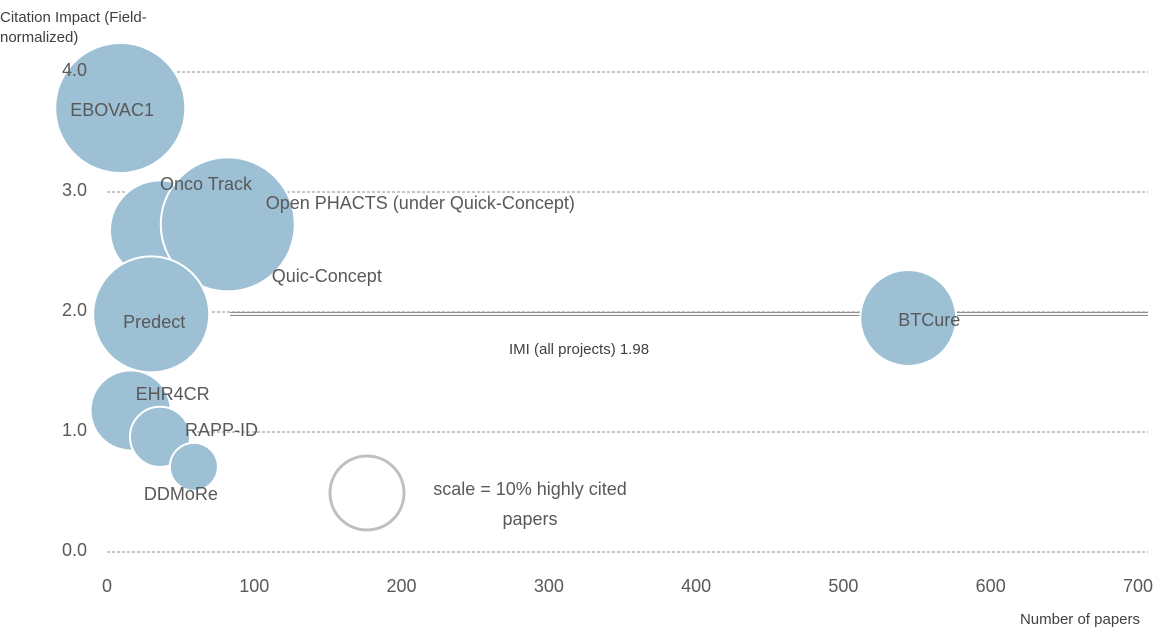  What do you see at coordinates (254, 586) in the screenshot?
I see `x-tick-label: 100` at bounding box center [254, 586].